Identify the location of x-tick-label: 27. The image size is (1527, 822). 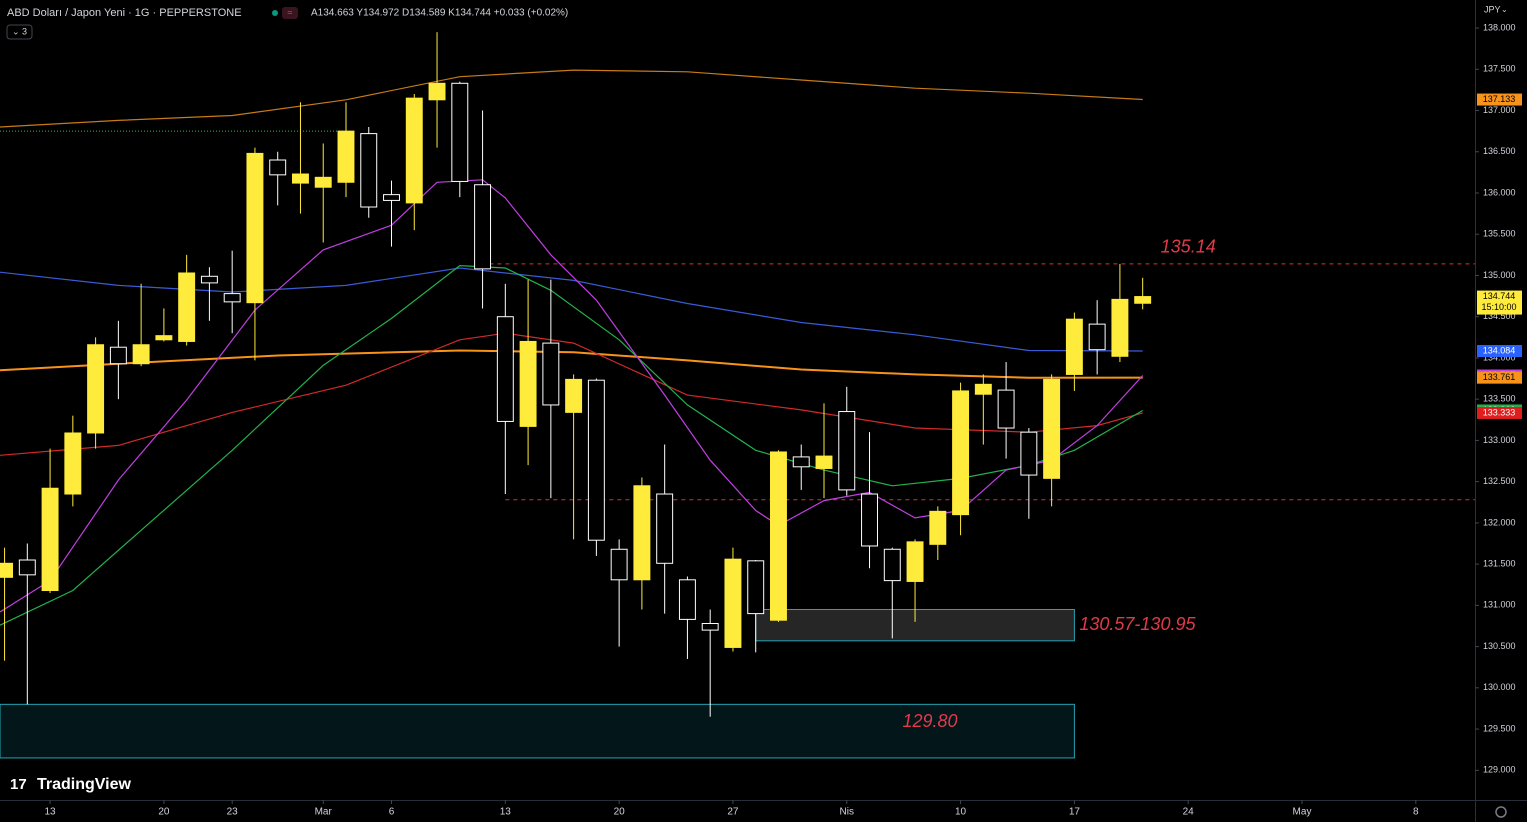
(733, 812).